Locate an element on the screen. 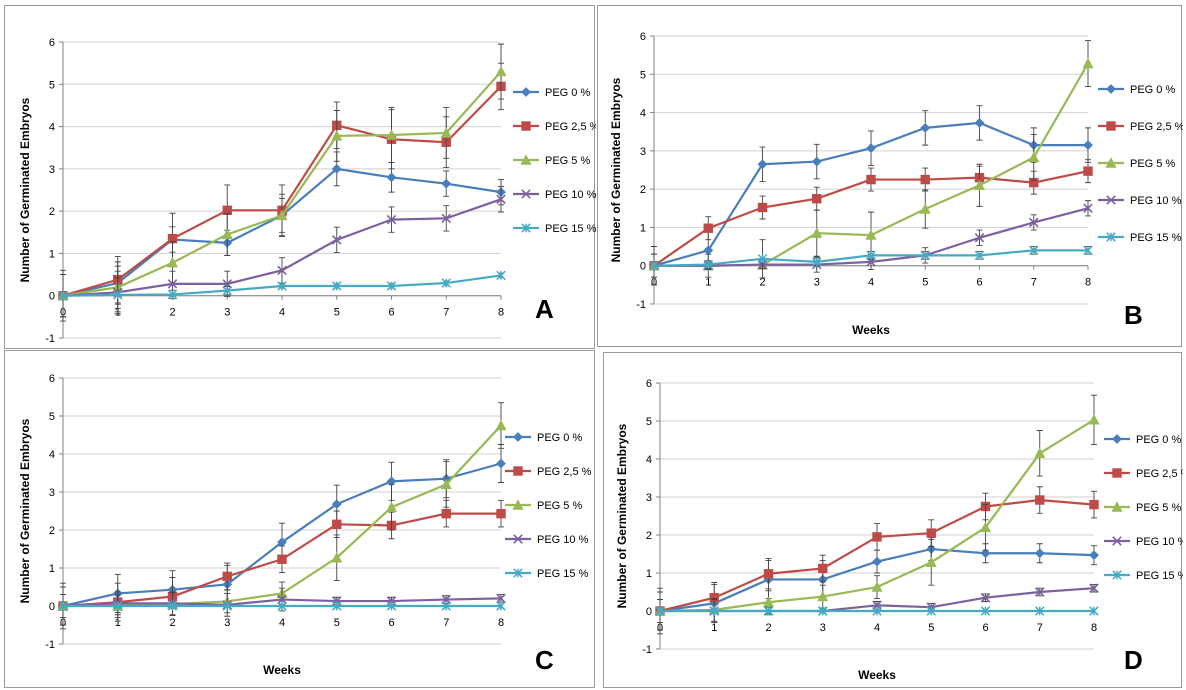 The image size is (1186, 690). y-tick-label: 1 is located at coordinates (649, 574).